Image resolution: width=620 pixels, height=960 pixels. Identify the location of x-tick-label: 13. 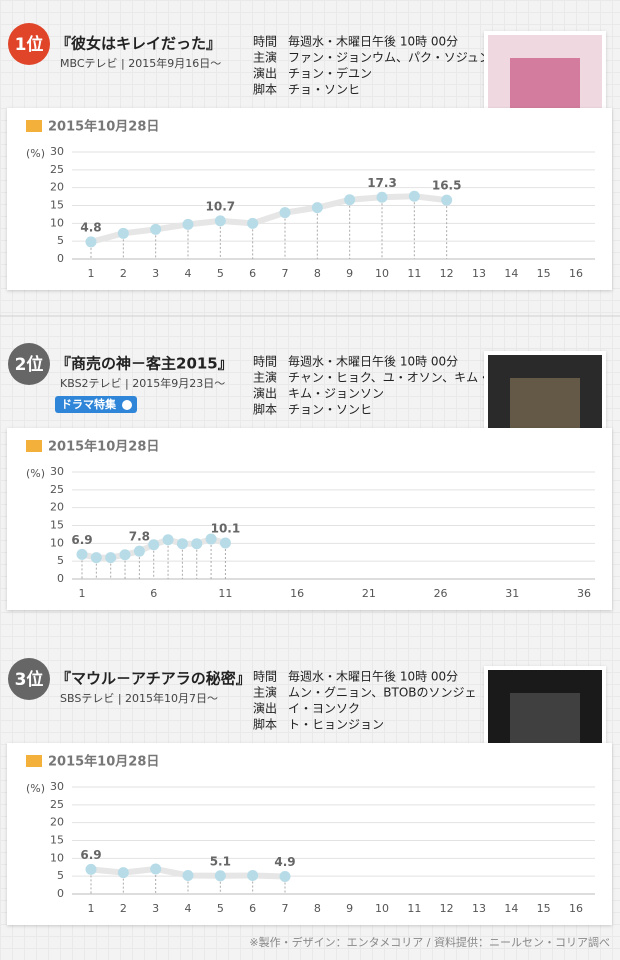
(479, 908).